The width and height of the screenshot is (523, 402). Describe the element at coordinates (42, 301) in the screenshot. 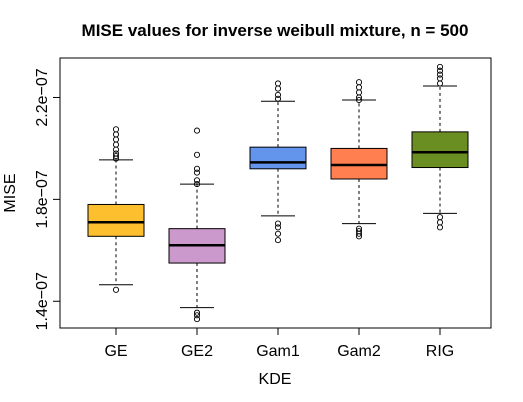

I see `y-tick-label: 1.4e−07` at that location.